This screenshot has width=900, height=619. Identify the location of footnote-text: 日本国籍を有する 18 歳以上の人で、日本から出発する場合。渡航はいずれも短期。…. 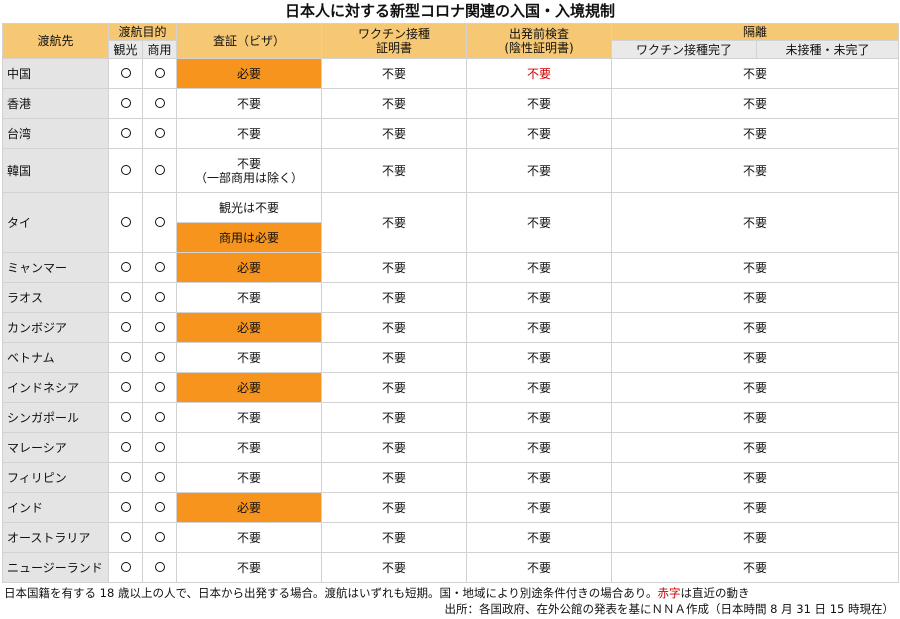
(331, 593).